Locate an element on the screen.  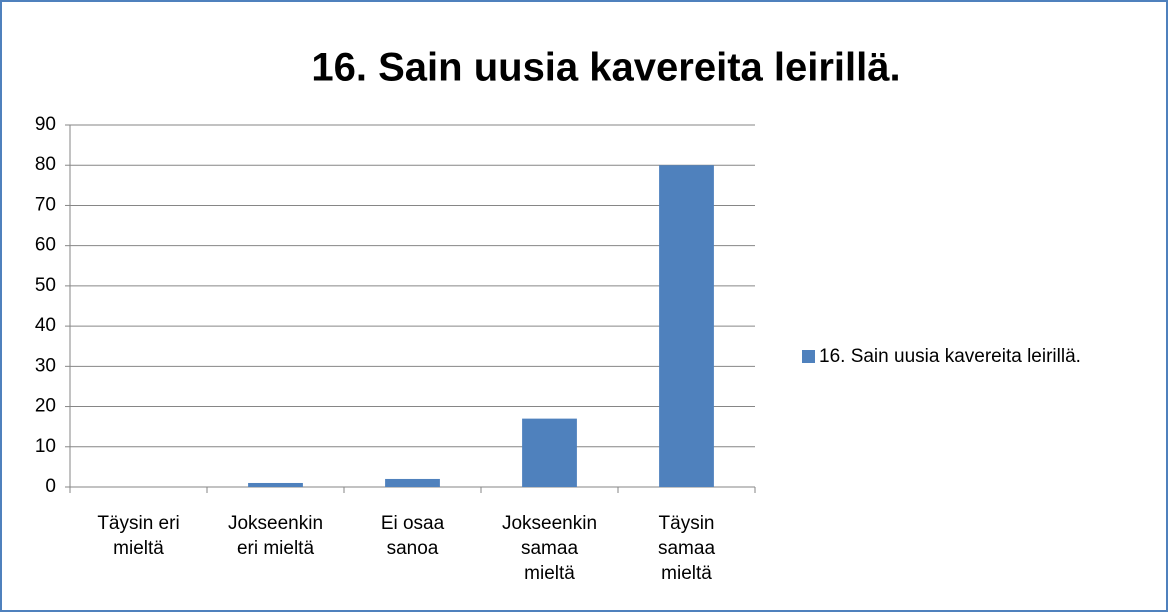
x-tick-label: Täysin samaa mieltä is located at coordinates (686, 548).